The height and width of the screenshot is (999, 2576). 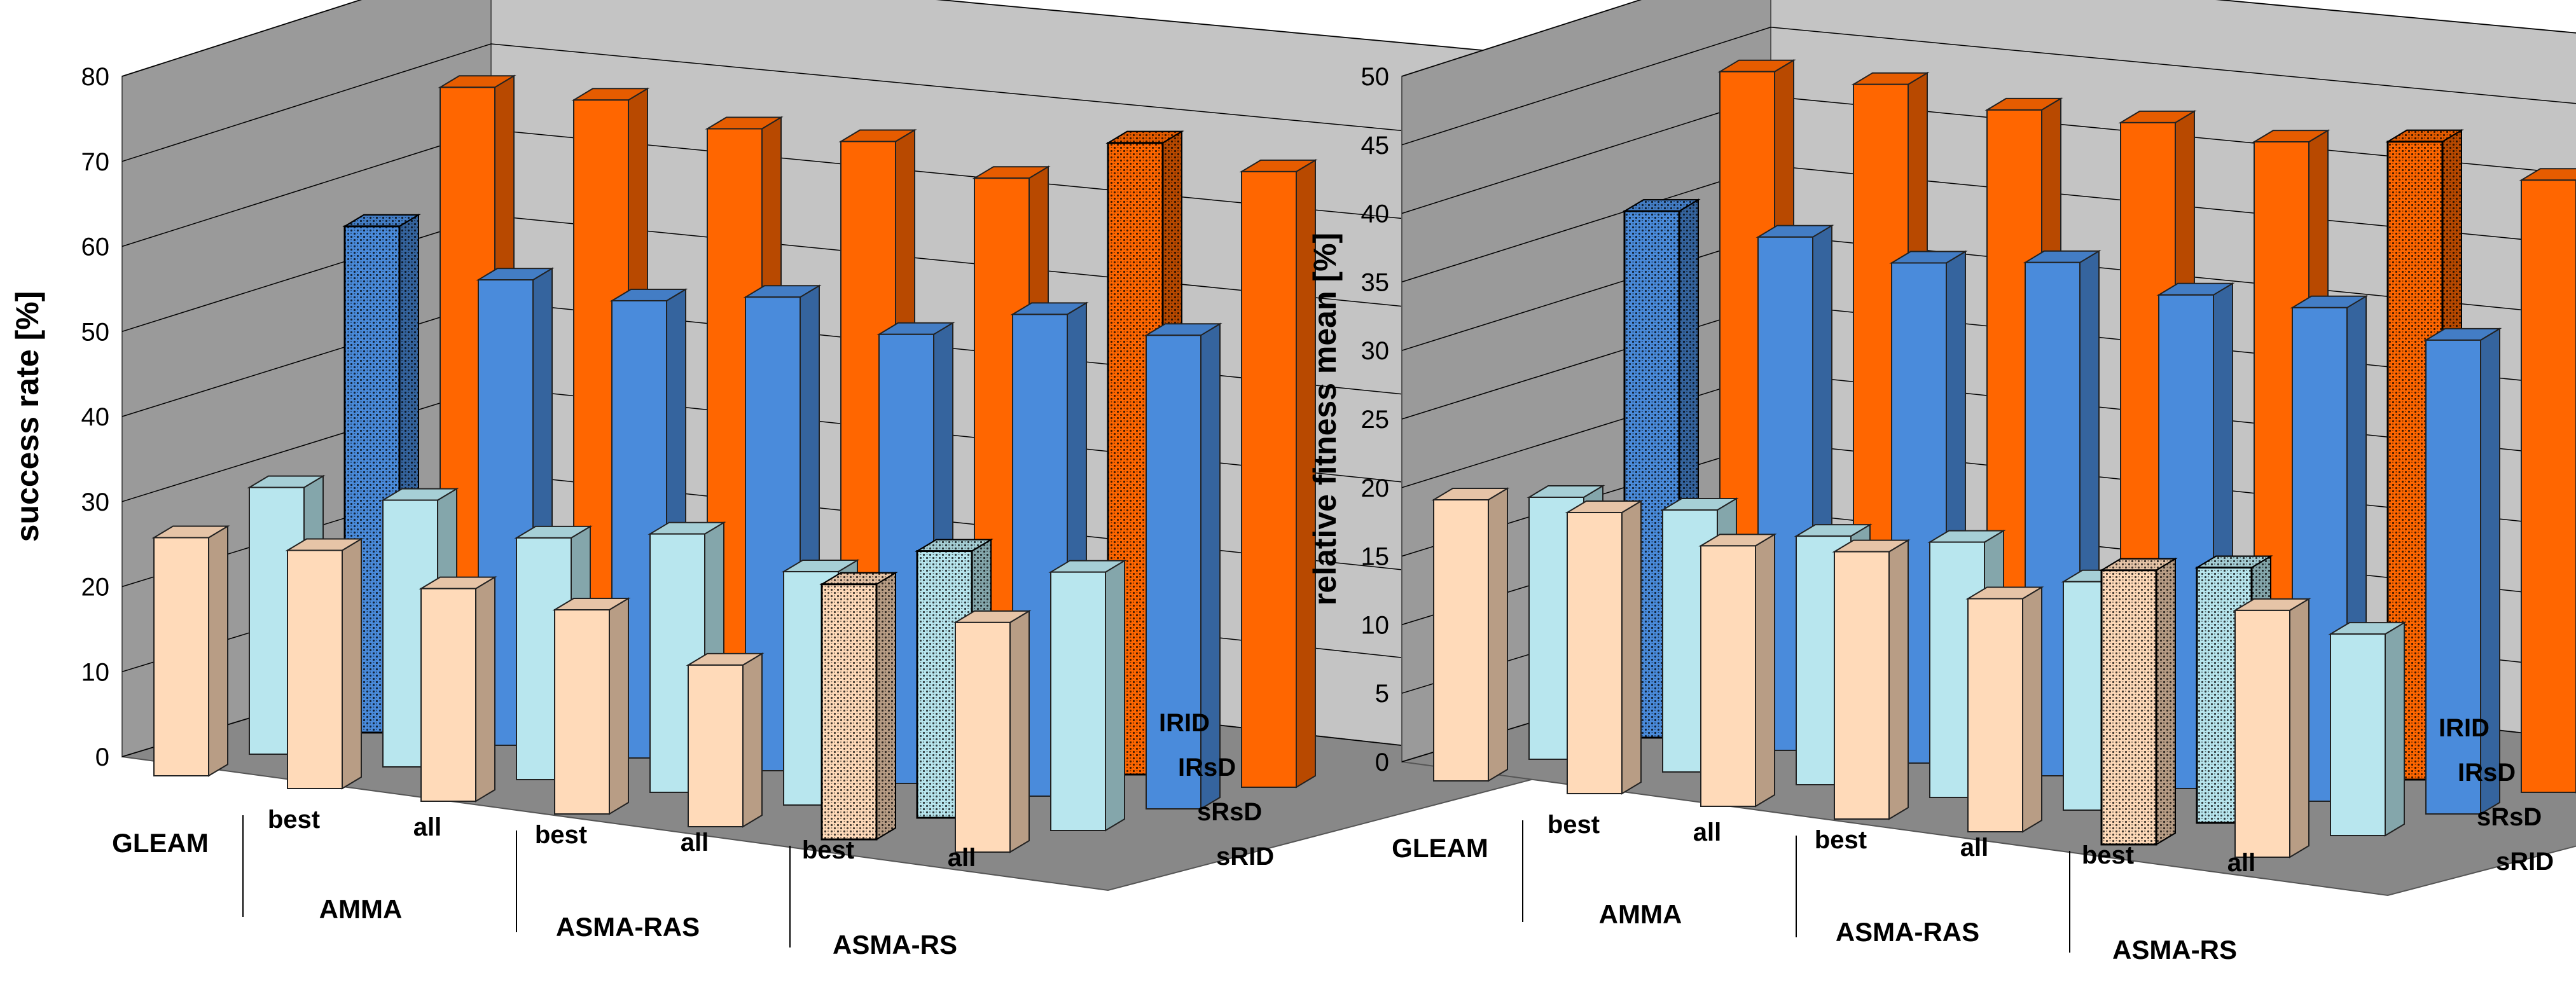 I want to click on y-tick-label: 80, so click(x=95, y=77).